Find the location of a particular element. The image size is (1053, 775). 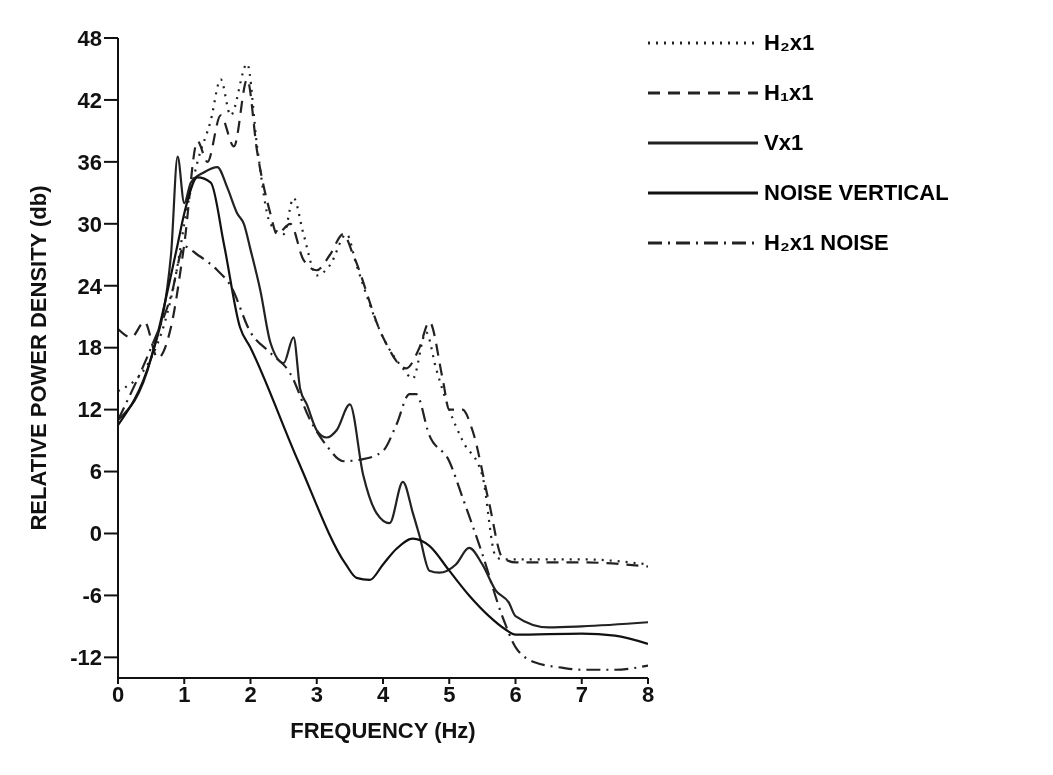

x-tick-label: 1 is located at coordinates (184, 694).